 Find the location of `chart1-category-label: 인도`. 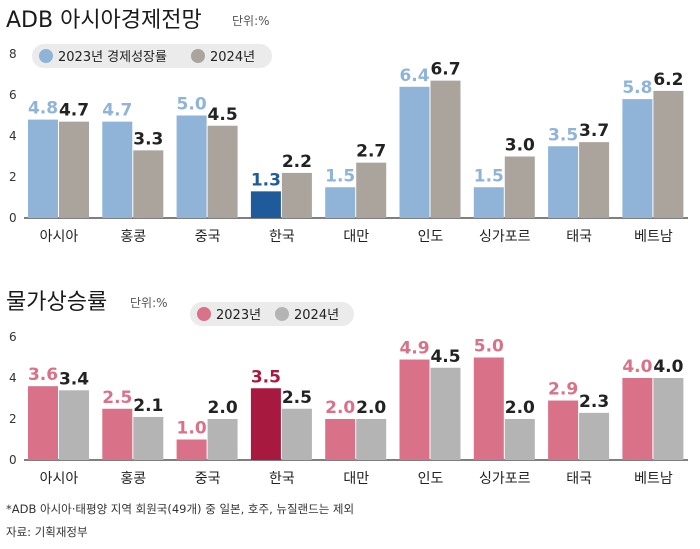

chart1-category-label: 인도 is located at coordinates (431, 237).